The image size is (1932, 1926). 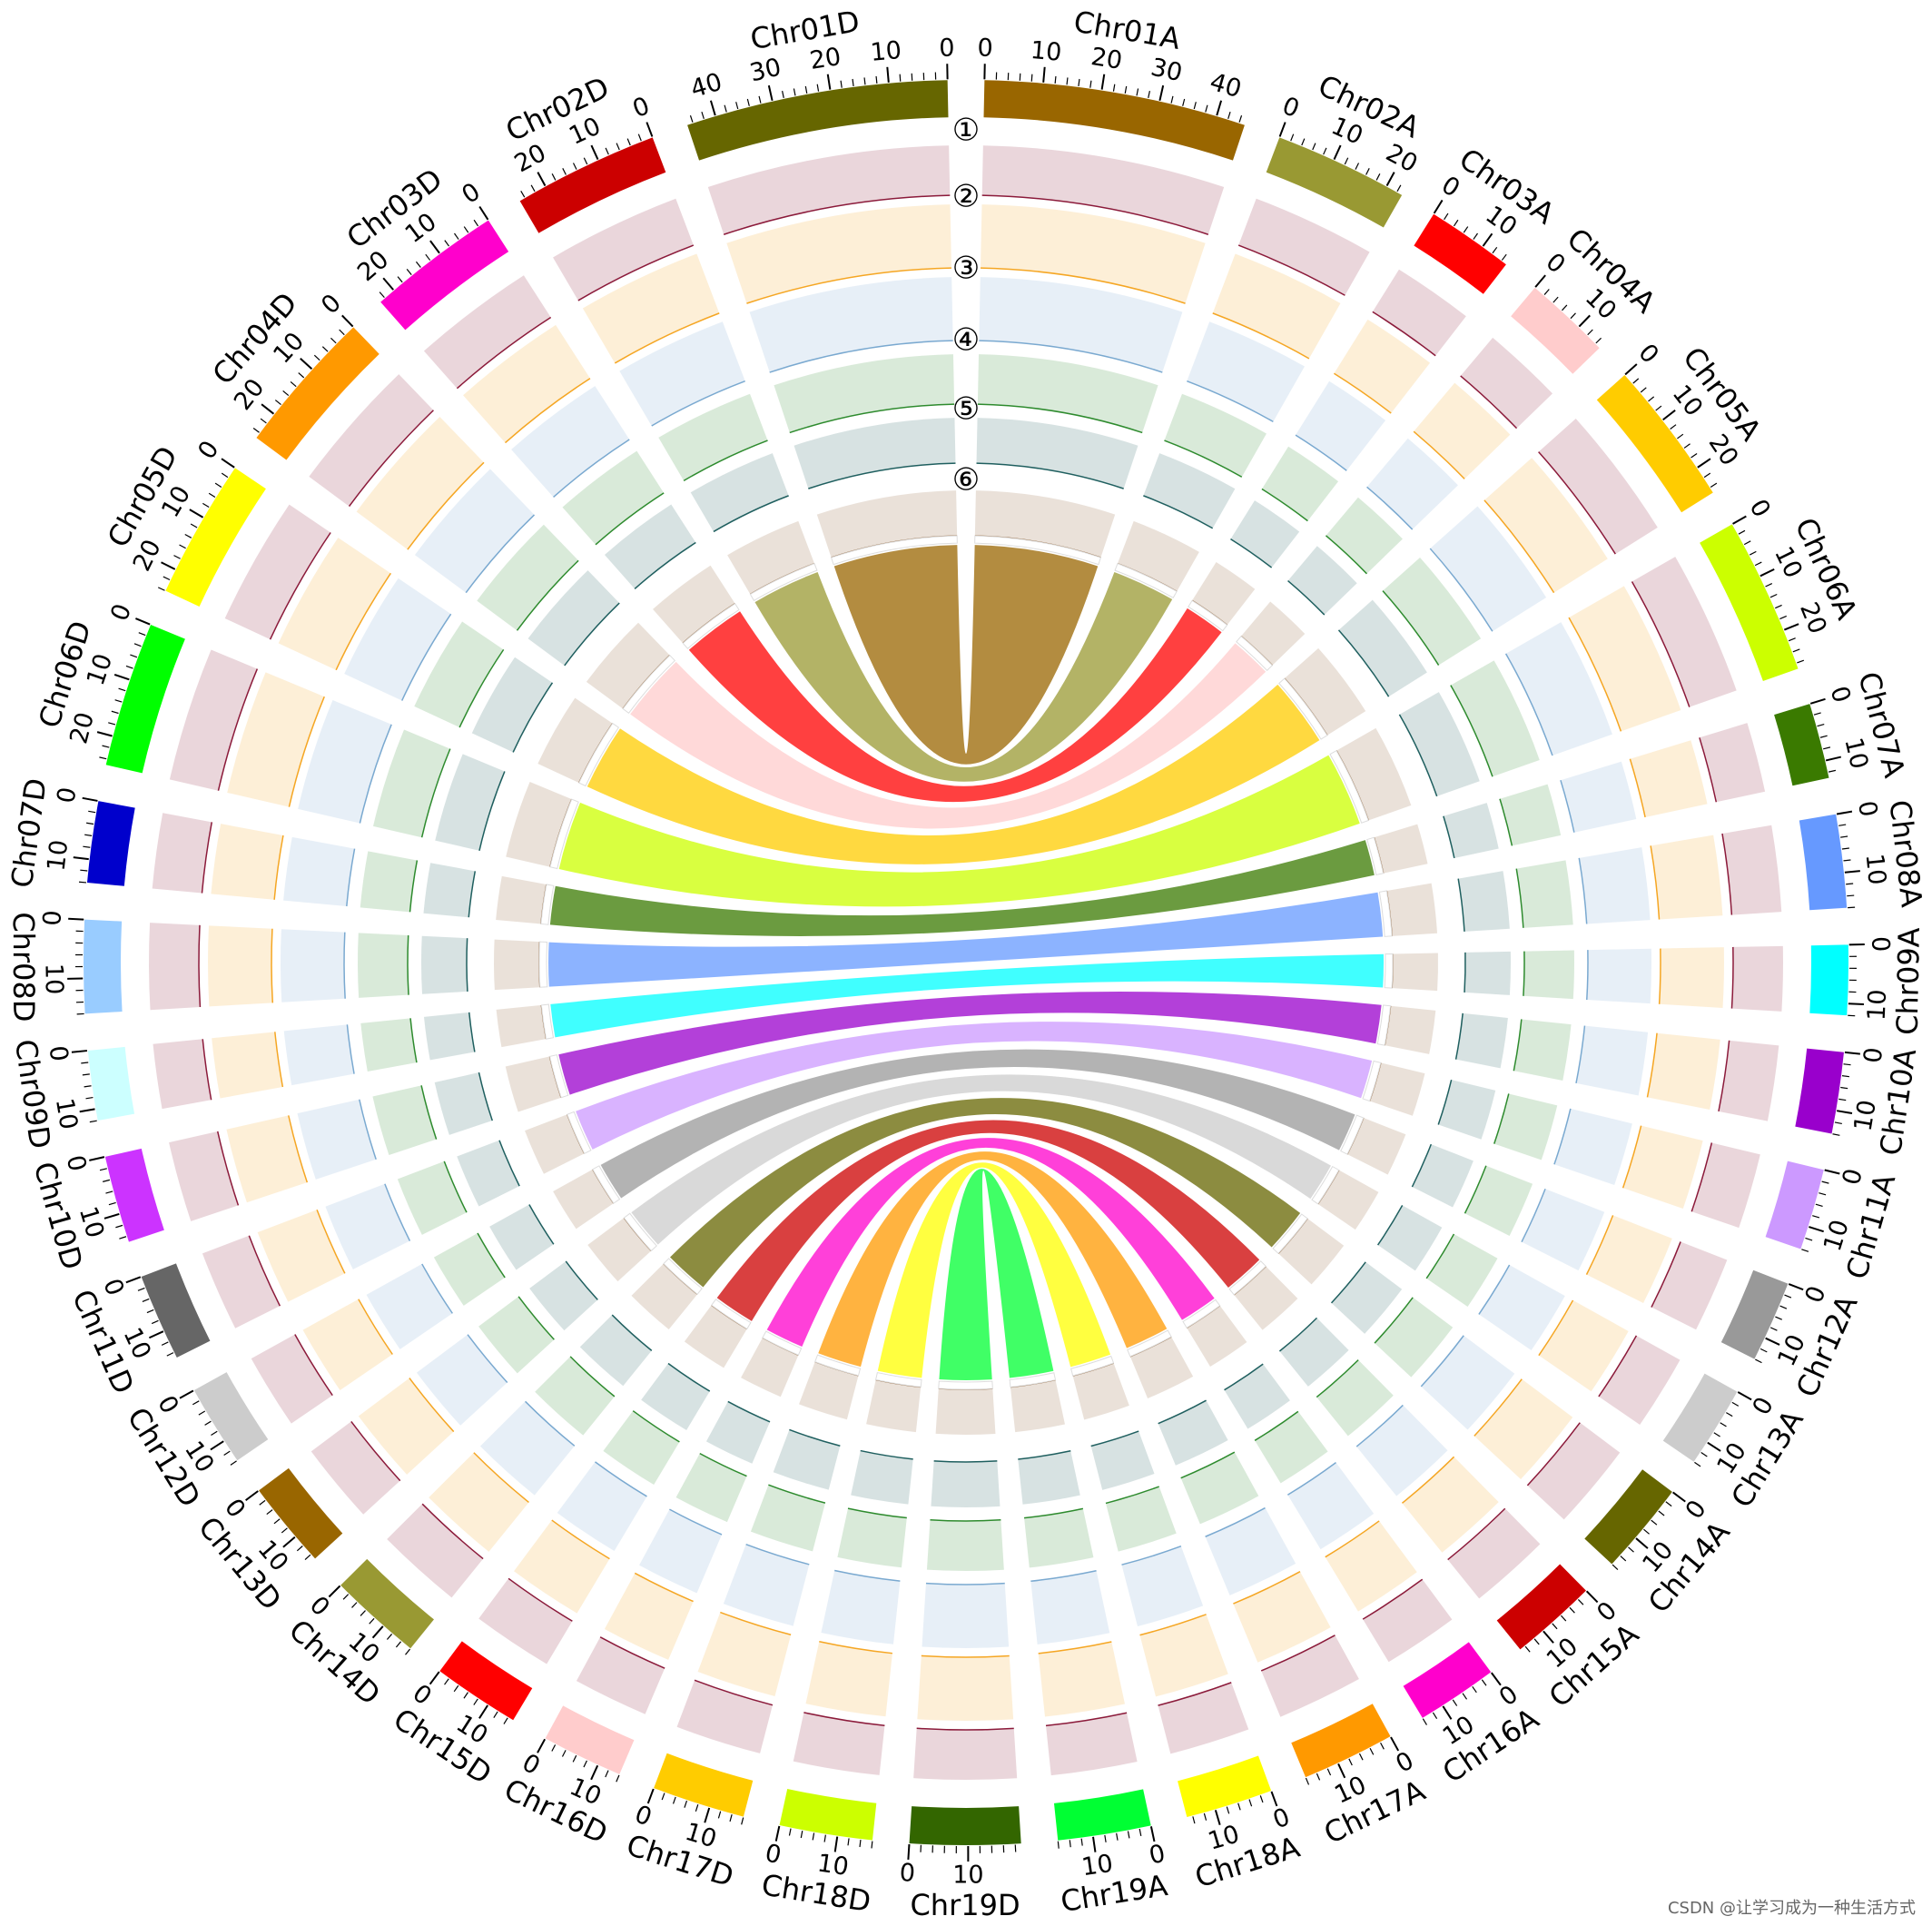 What do you see at coordinates (681, 1861) in the screenshot?
I see `chromosome-label: Chr17D` at bounding box center [681, 1861].